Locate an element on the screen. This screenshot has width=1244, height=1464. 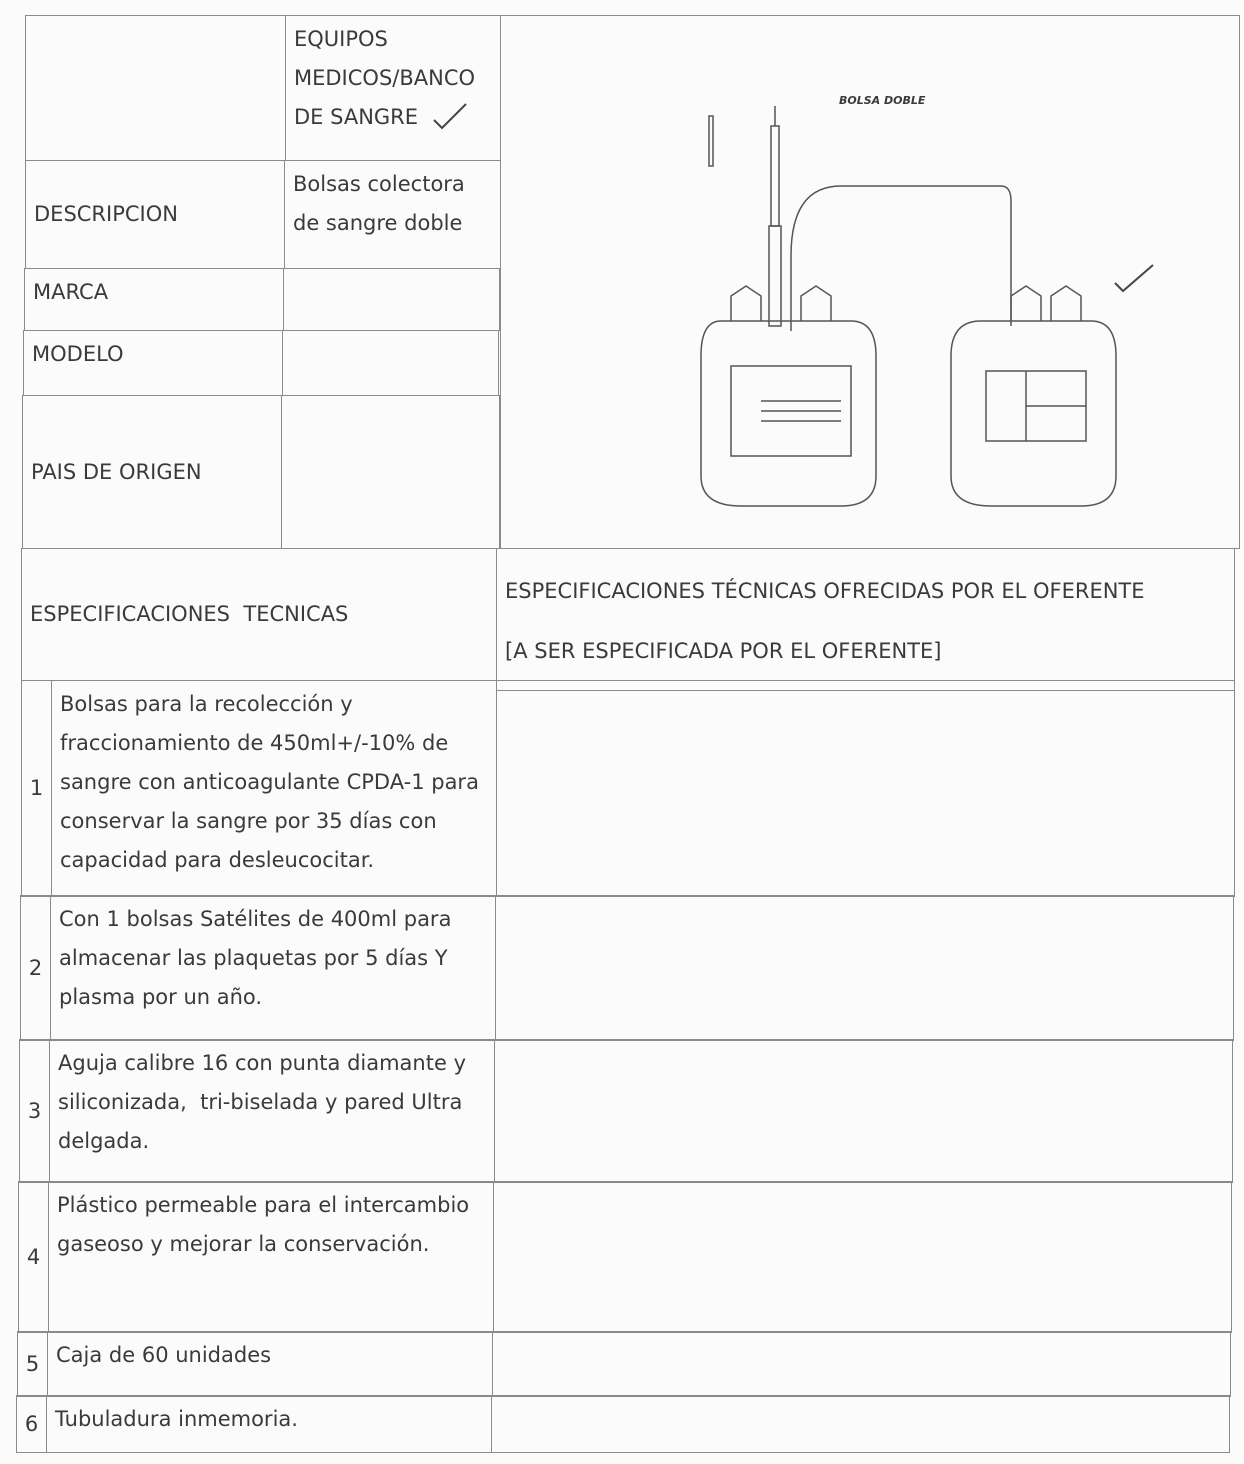
item-number: 3 is located at coordinates (34, 1111).